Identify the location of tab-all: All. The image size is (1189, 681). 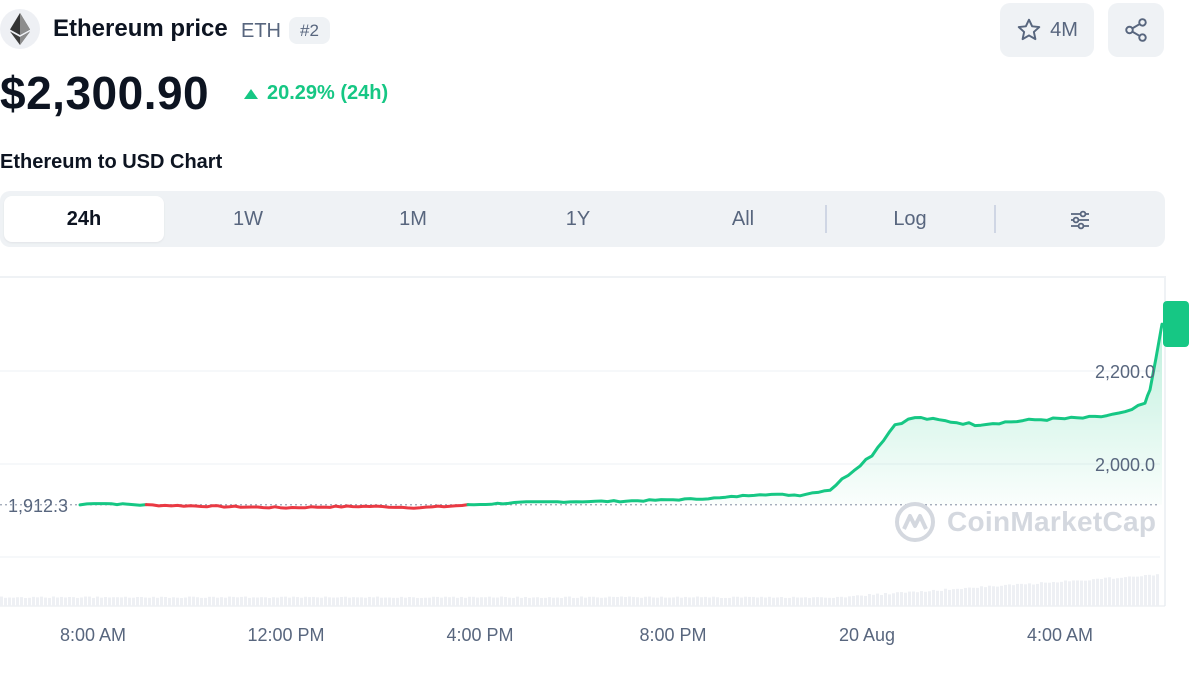
(743, 219).